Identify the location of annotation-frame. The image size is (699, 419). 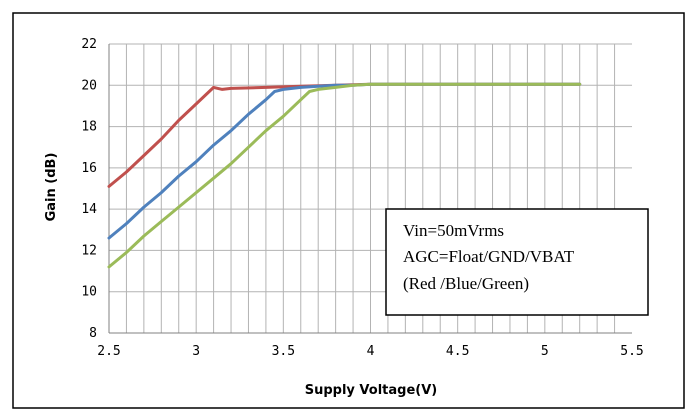
(517, 262).